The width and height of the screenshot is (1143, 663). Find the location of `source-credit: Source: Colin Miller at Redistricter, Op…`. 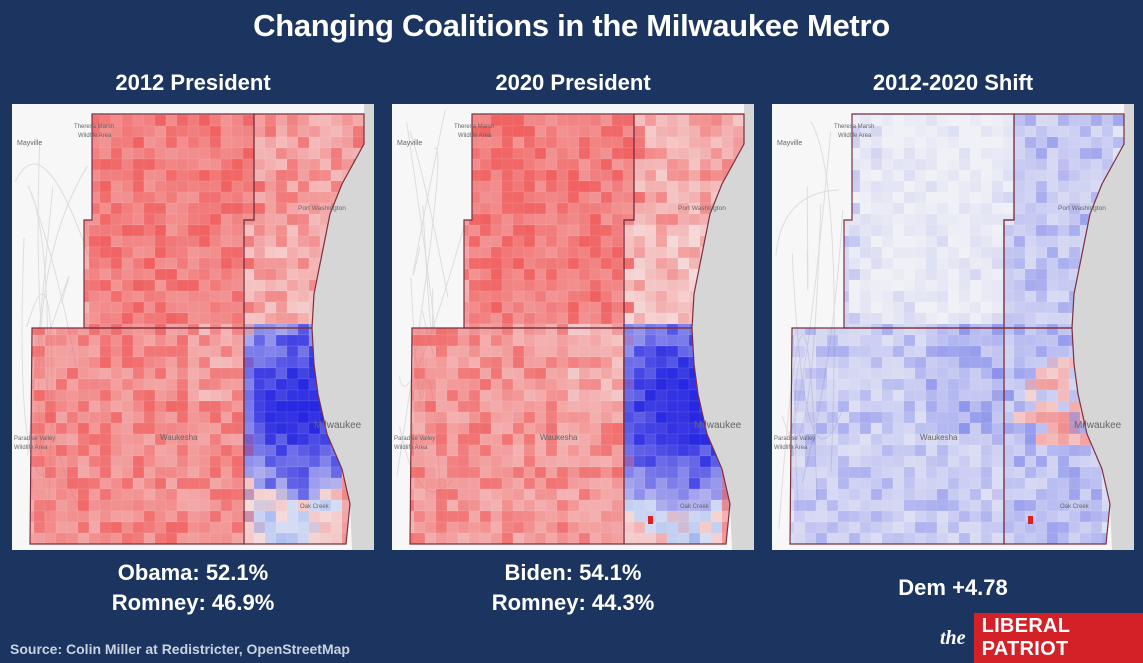

source-credit: Source: Colin Miller at Redistricter, Op… is located at coordinates (180, 649).